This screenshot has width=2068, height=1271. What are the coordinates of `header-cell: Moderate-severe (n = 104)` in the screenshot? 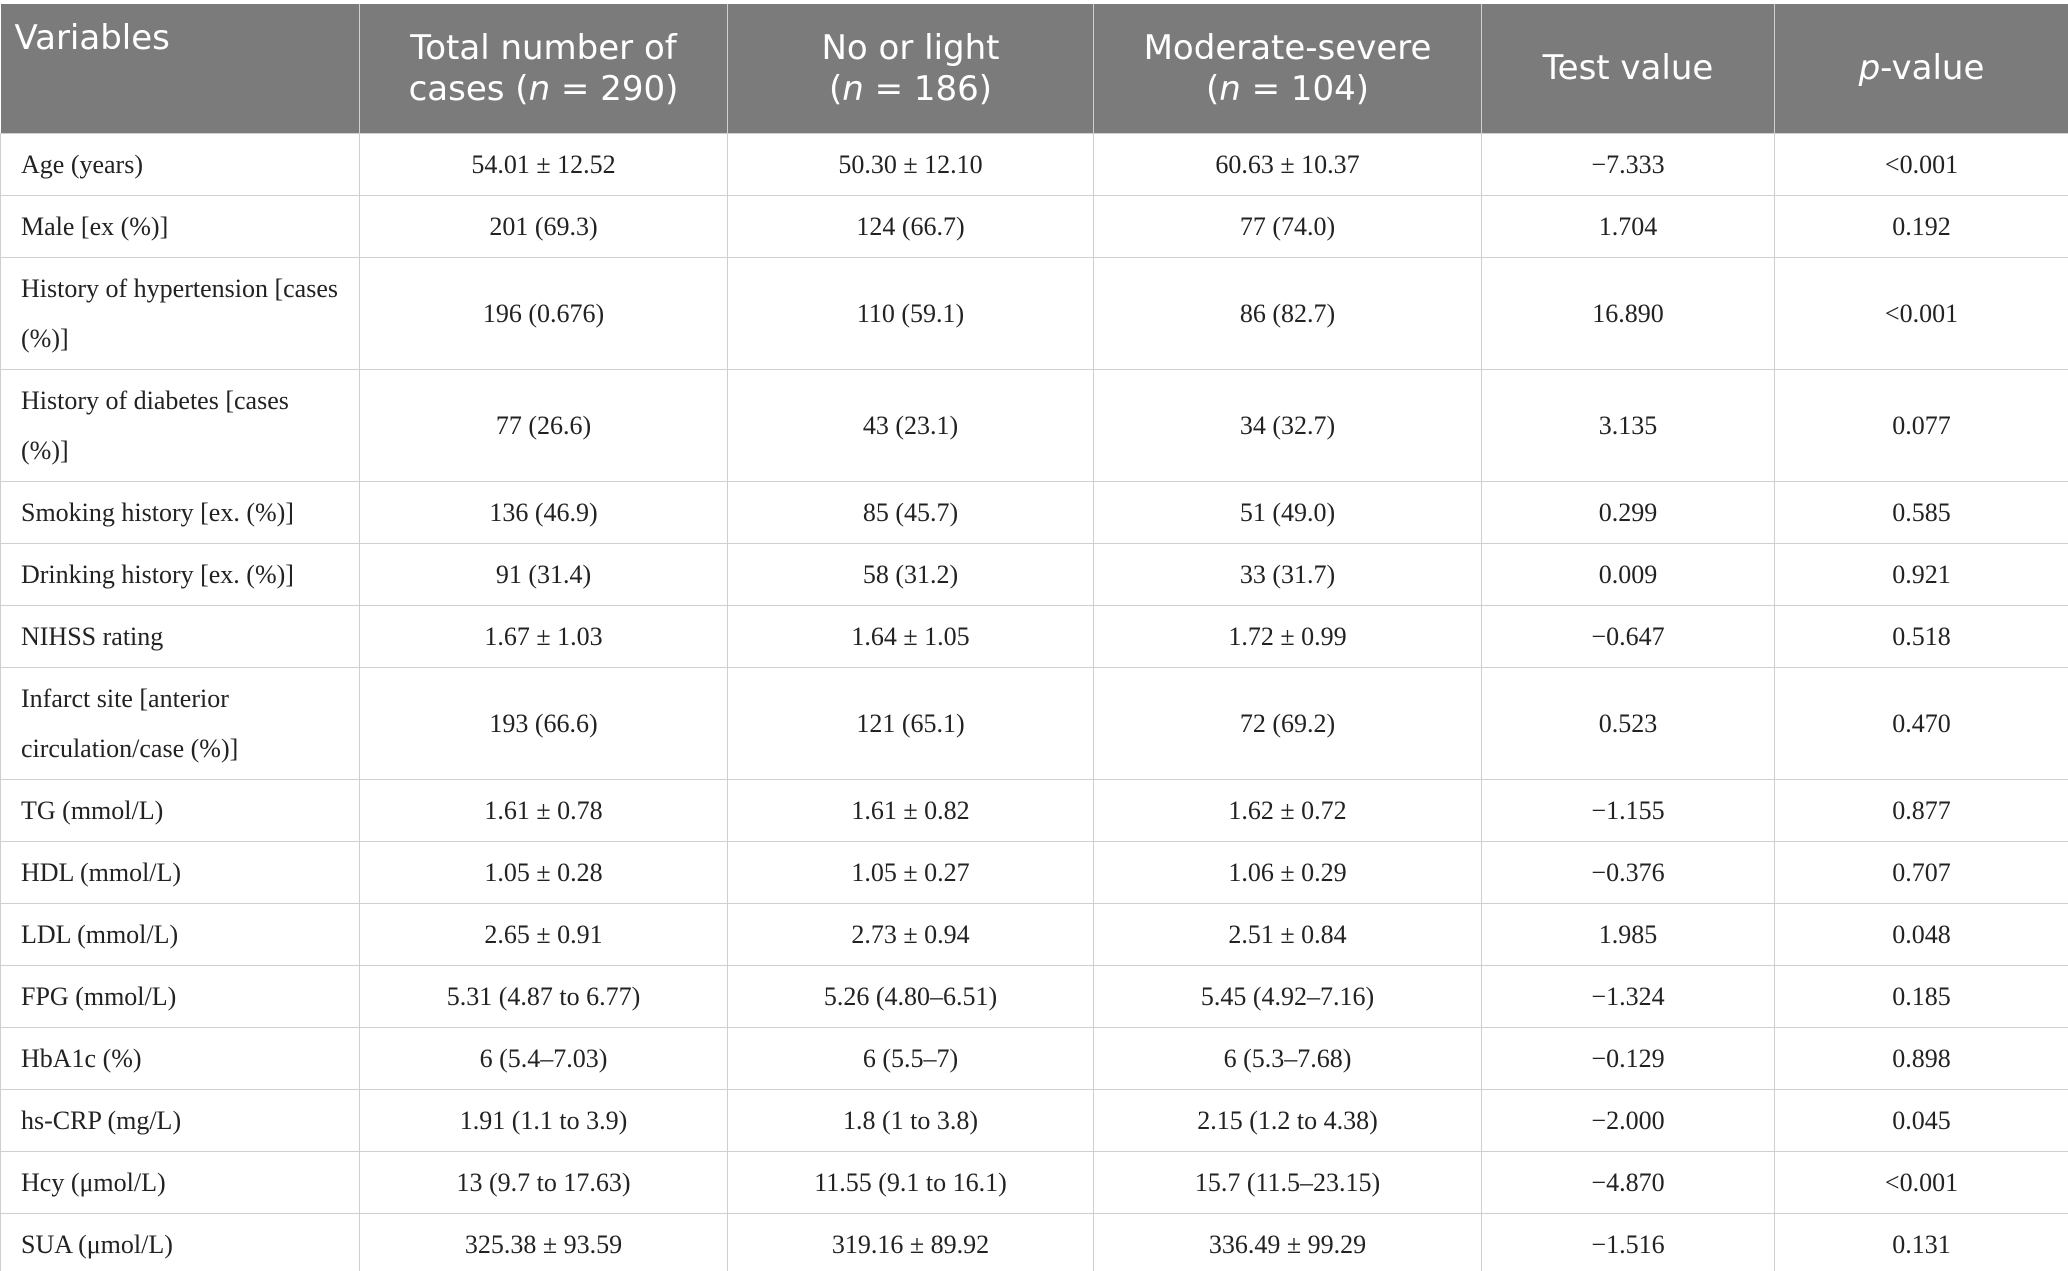 It's located at (1287, 69).